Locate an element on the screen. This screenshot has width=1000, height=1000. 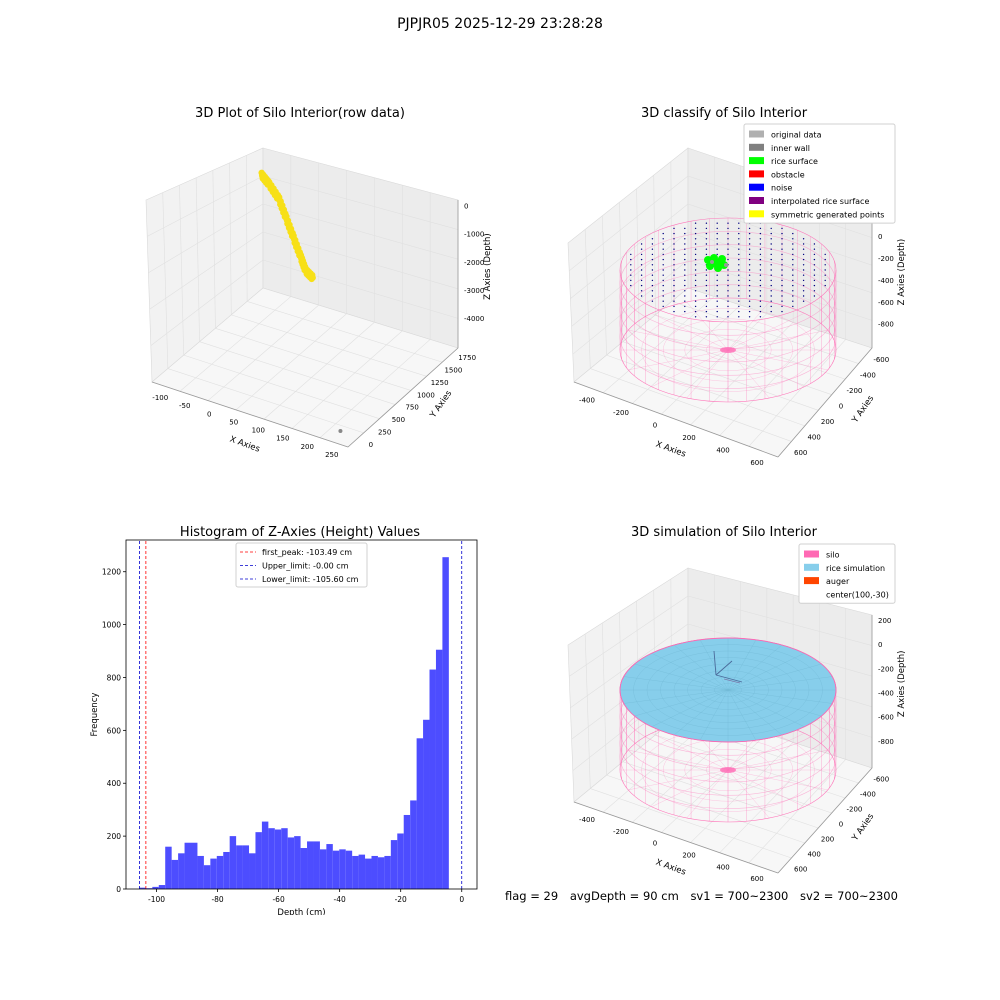
x-tick-label: -100 is located at coordinates (156, 899).